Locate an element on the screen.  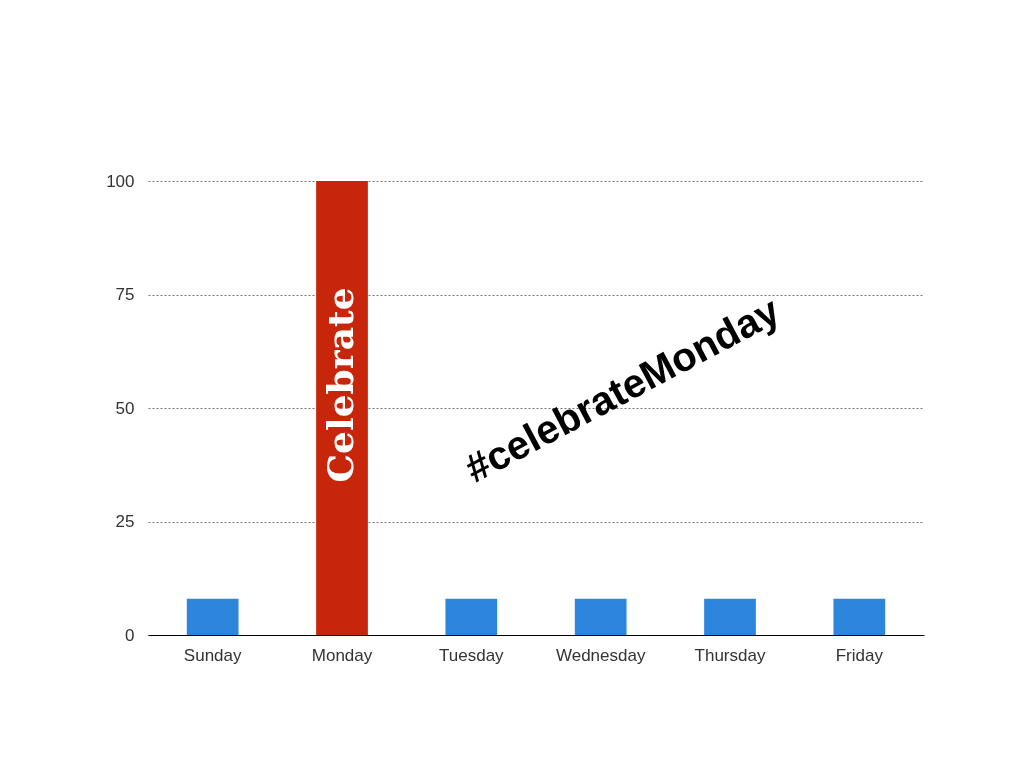
y-tick-label: 50 is located at coordinates (125, 408).